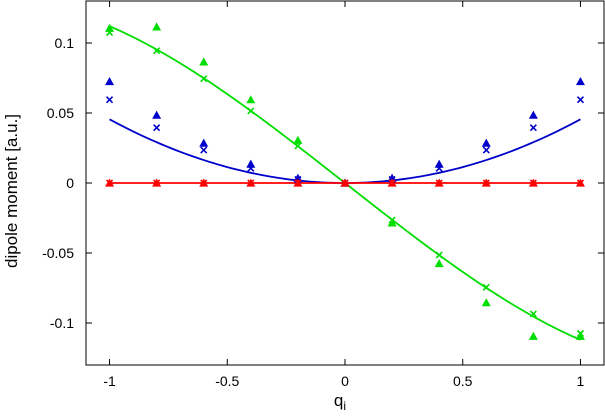  What do you see at coordinates (340, 402) in the screenshot?
I see `x-axis-title: qi` at bounding box center [340, 402].